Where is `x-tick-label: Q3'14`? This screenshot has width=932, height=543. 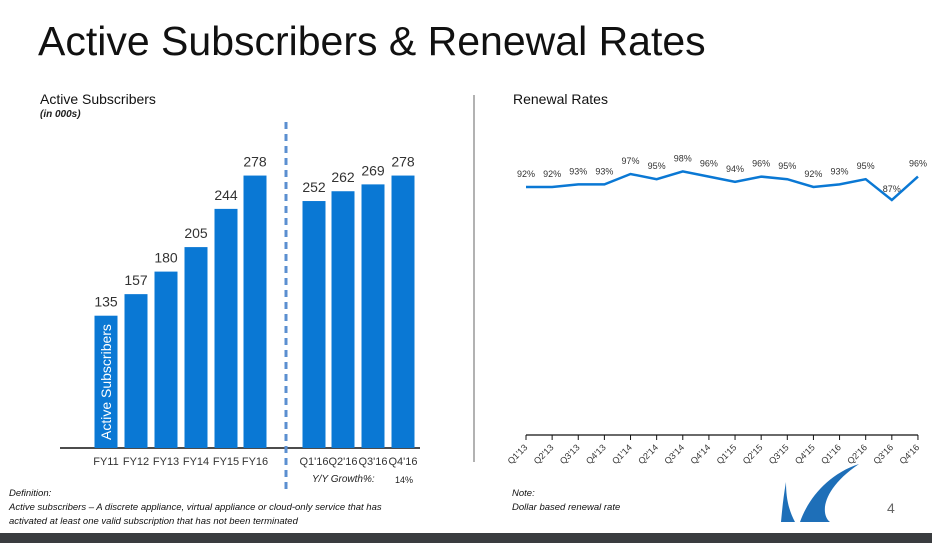 x-tick-label: Q3'14 is located at coordinates (674, 454).